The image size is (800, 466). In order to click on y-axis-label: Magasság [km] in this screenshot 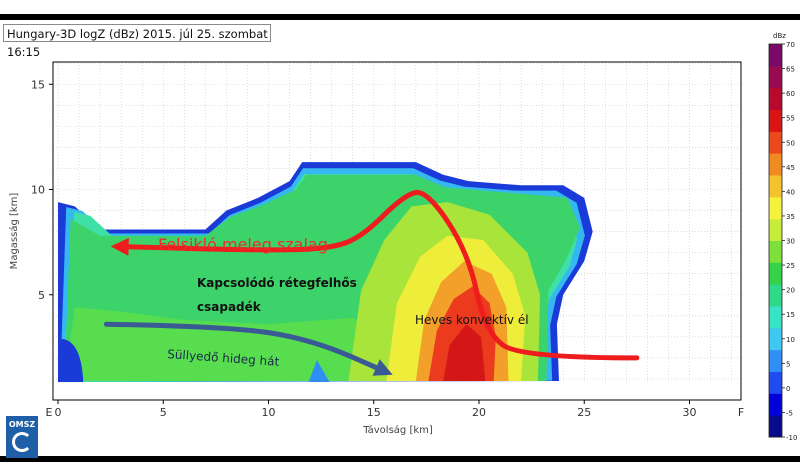, I will do `click(14, 231)`.